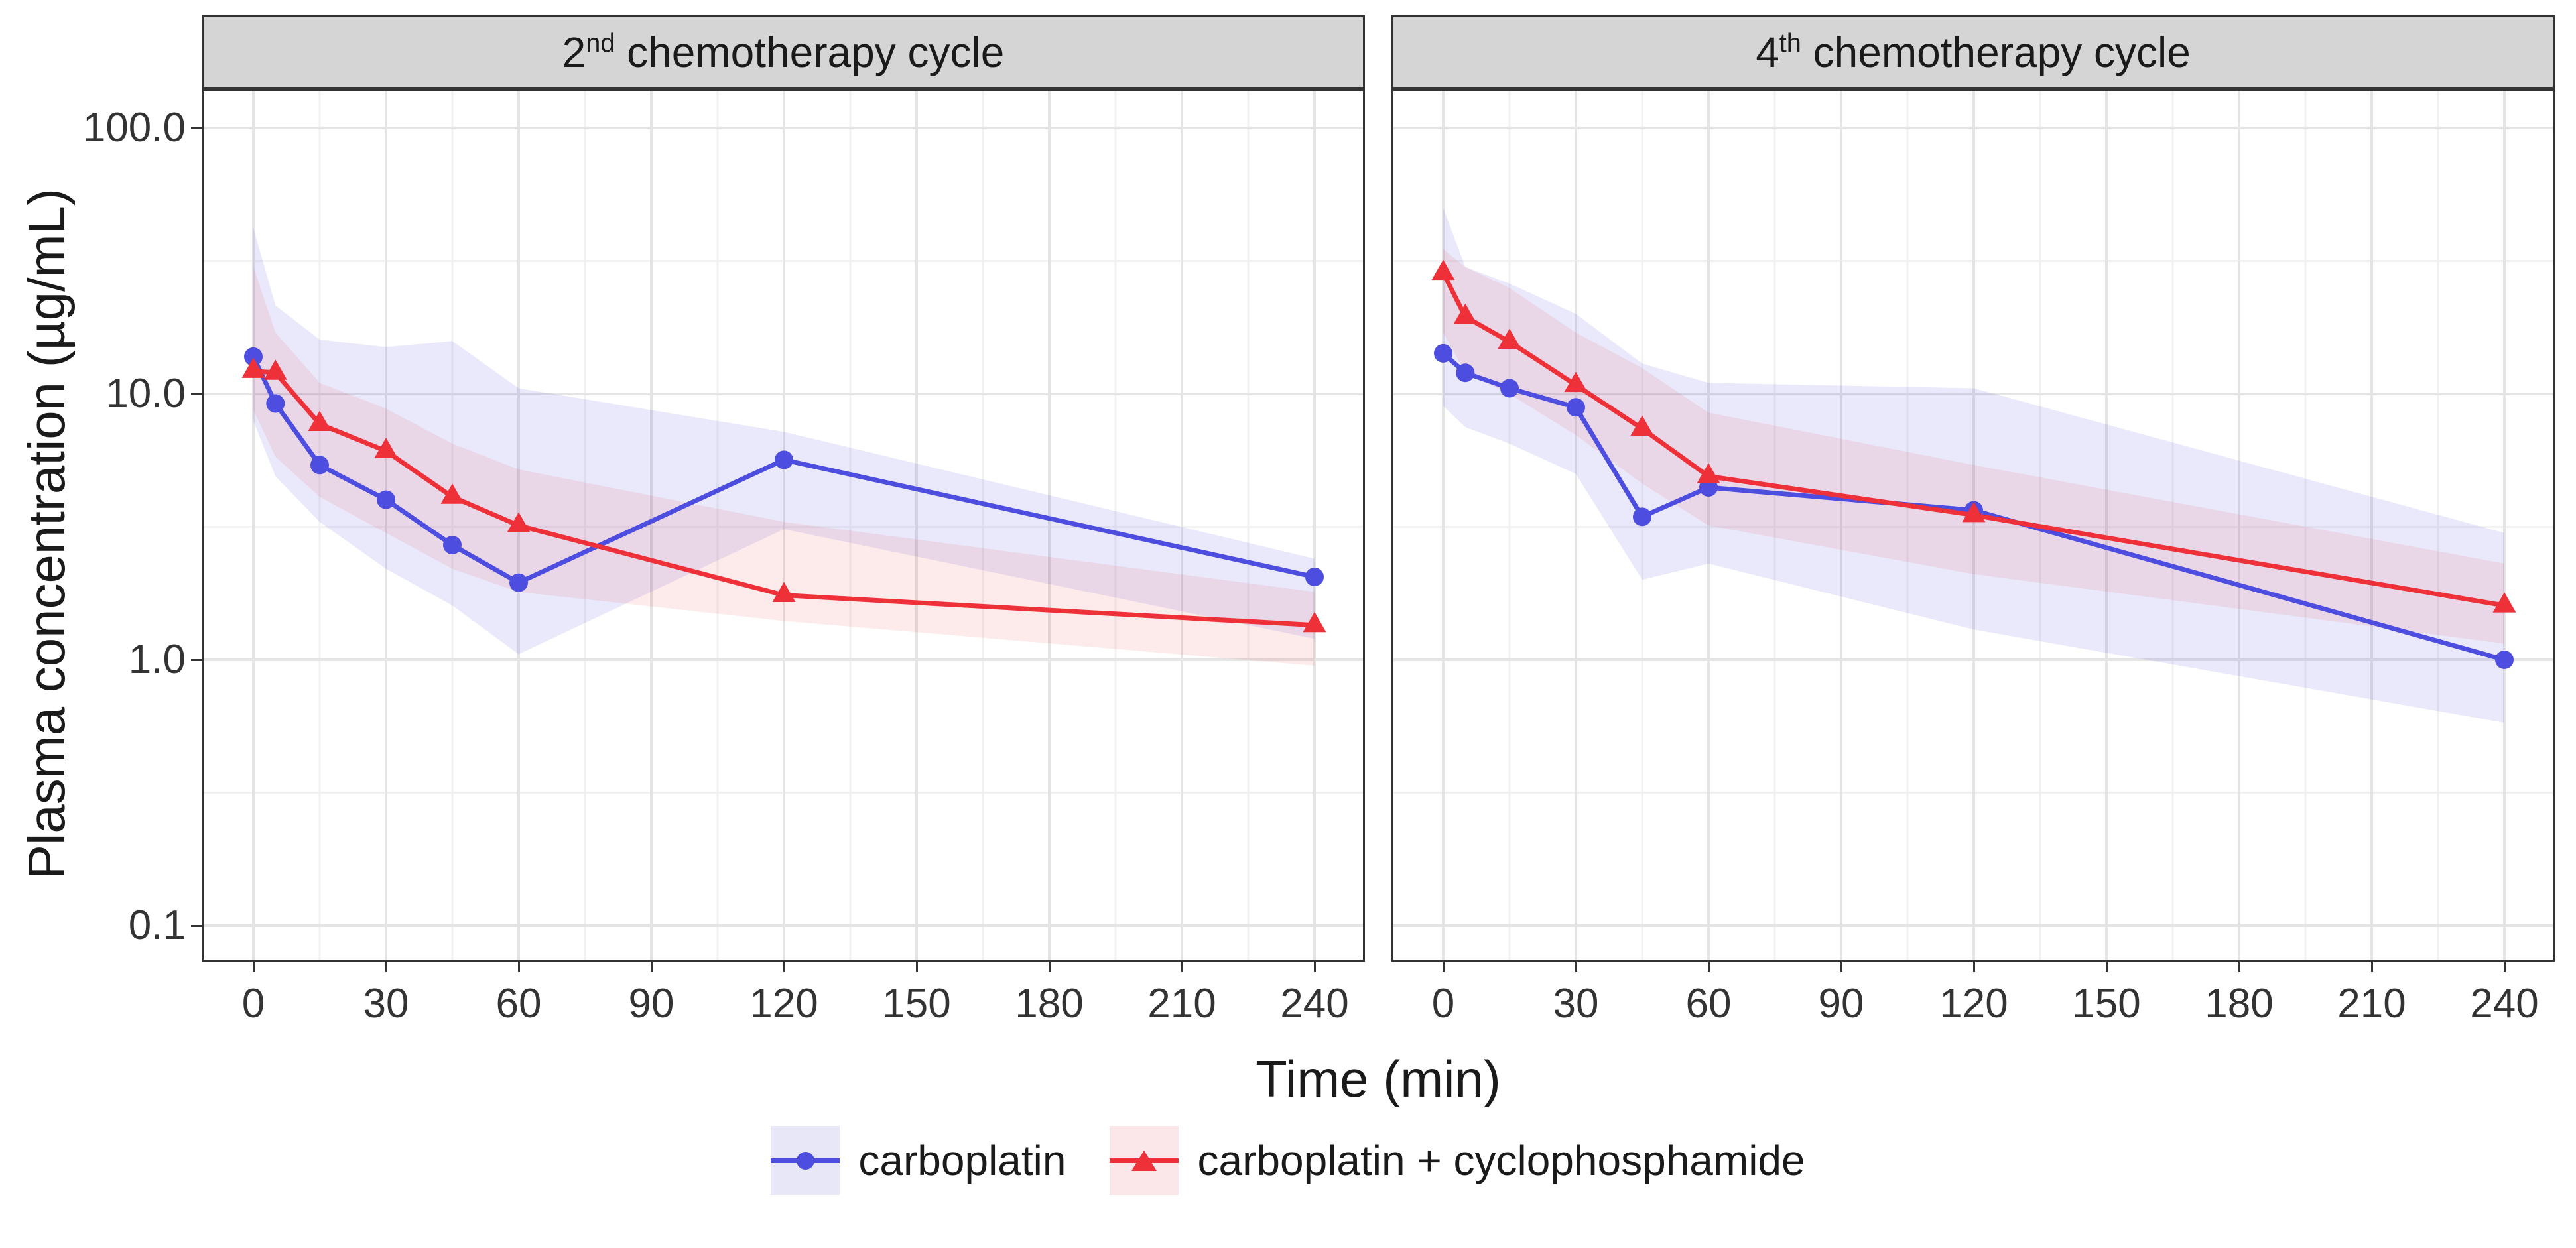 The height and width of the screenshot is (1248, 2576). What do you see at coordinates (784, 470) in the screenshot?
I see `line-carboplatin` at bounding box center [784, 470].